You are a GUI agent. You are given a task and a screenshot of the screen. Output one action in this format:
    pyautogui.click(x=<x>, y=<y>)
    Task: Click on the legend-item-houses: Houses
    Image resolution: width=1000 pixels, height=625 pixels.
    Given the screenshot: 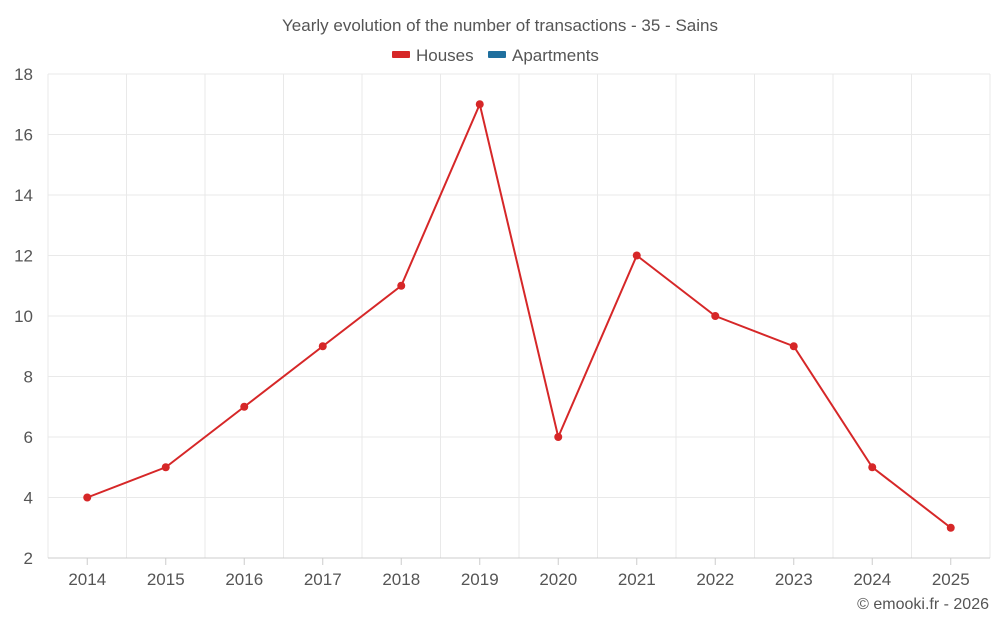 What is the action you would take?
    pyautogui.click(x=433, y=55)
    